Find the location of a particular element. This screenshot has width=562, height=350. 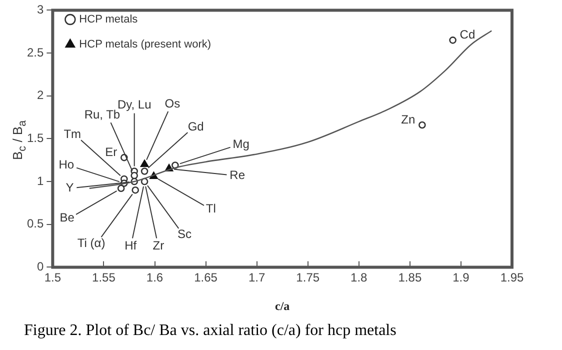

y-tick-label: 2.5 is located at coordinates (35, 52).